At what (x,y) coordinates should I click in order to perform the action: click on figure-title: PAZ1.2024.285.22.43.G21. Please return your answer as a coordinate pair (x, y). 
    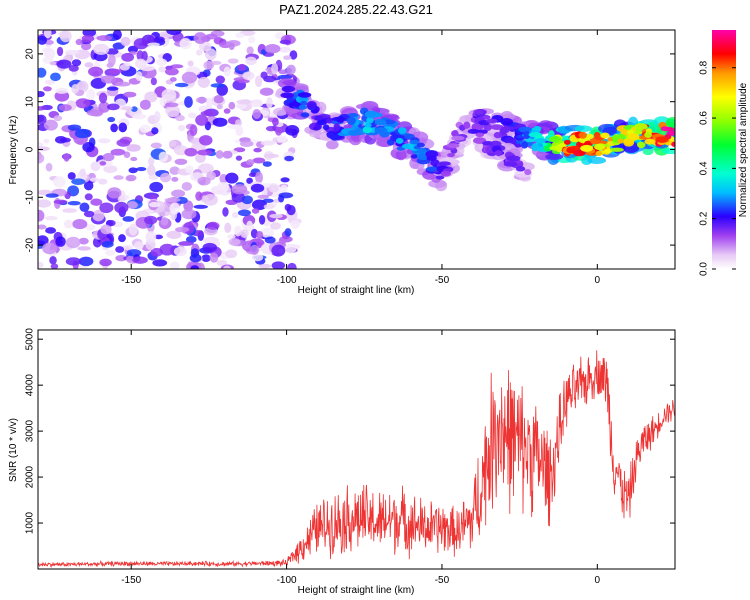
    Looking at the image, I should click on (356, 9).